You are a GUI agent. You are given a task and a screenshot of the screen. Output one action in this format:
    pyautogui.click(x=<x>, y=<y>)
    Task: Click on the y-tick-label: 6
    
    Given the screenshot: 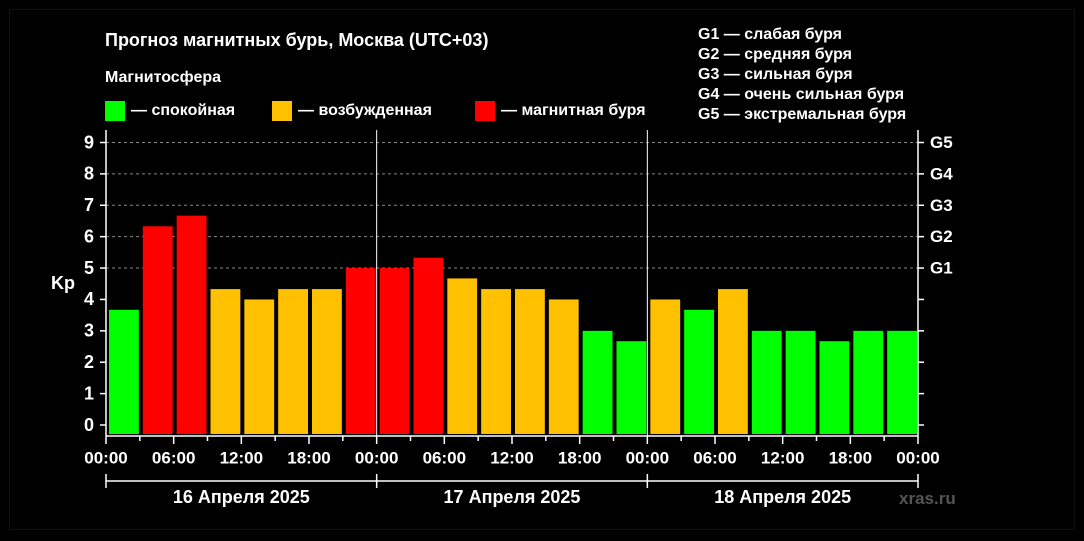 What is the action you would take?
    pyautogui.click(x=89, y=236)
    